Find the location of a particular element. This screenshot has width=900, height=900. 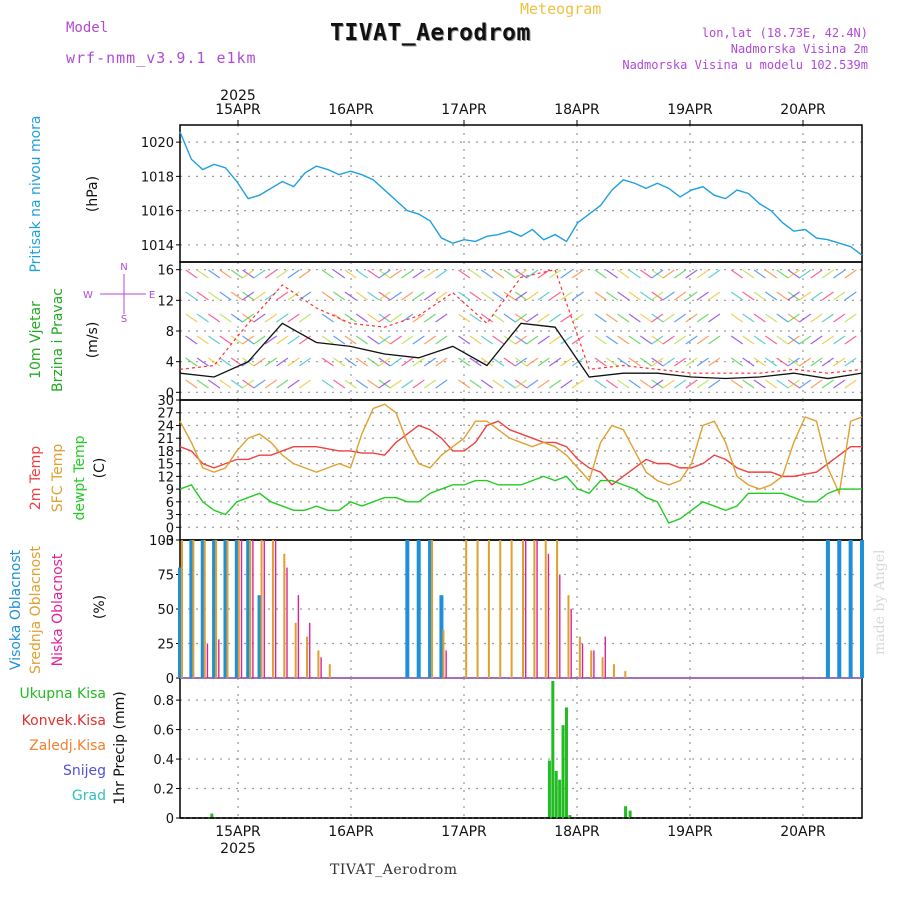

temp-axis-title-1: 2m Temp is located at coordinates (36, 478).